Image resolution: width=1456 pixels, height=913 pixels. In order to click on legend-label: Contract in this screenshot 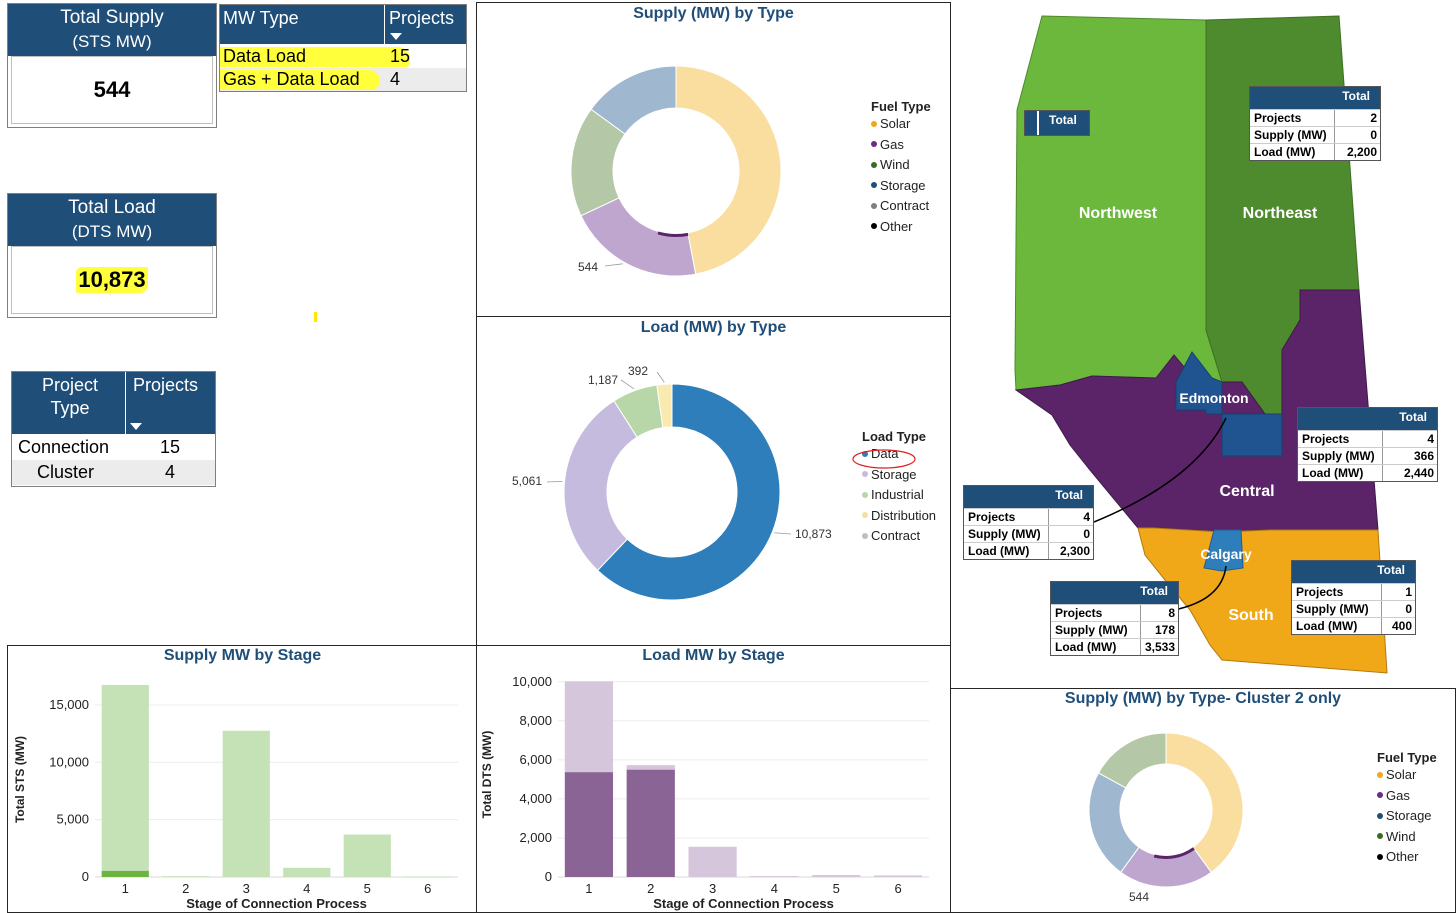, I will do `click(896, 535)`.